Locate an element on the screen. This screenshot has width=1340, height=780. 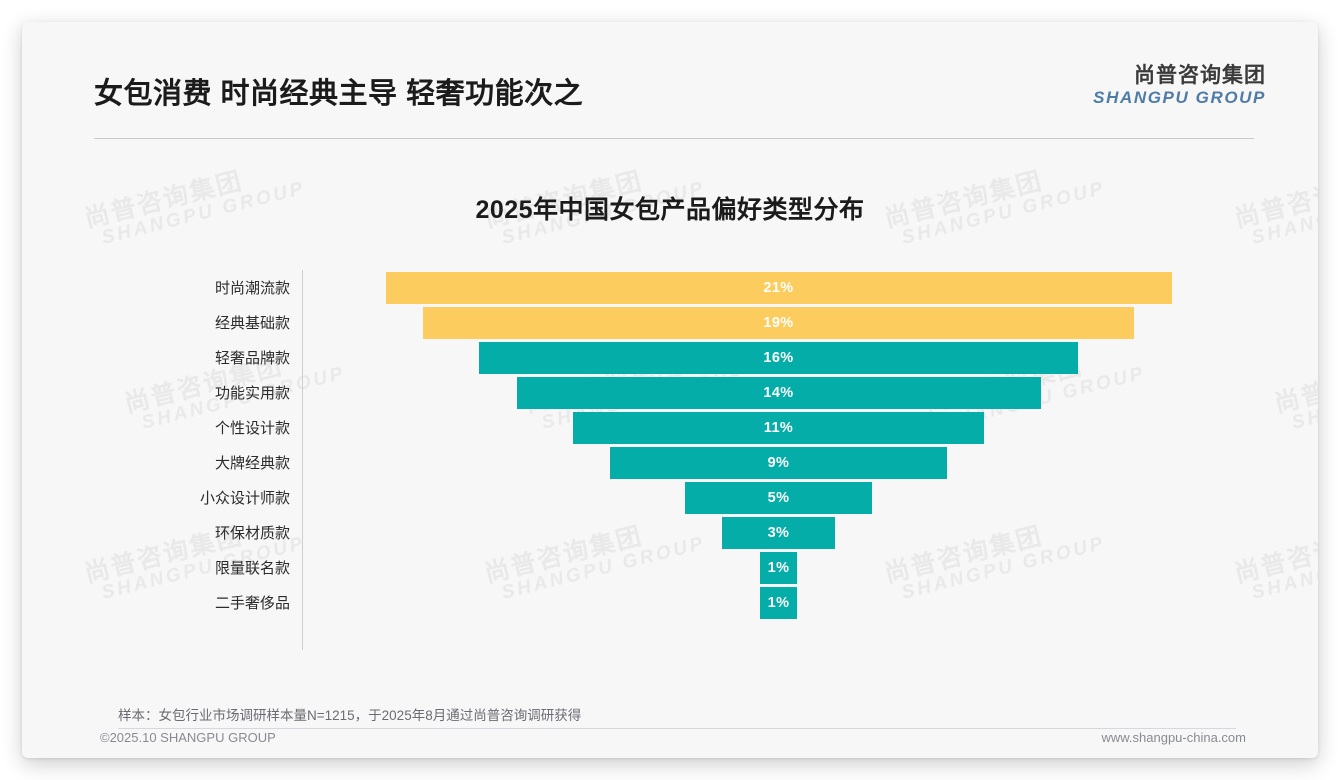
logo-english-text: SHANGPU GROUP is located at coordinates (1179, 97).